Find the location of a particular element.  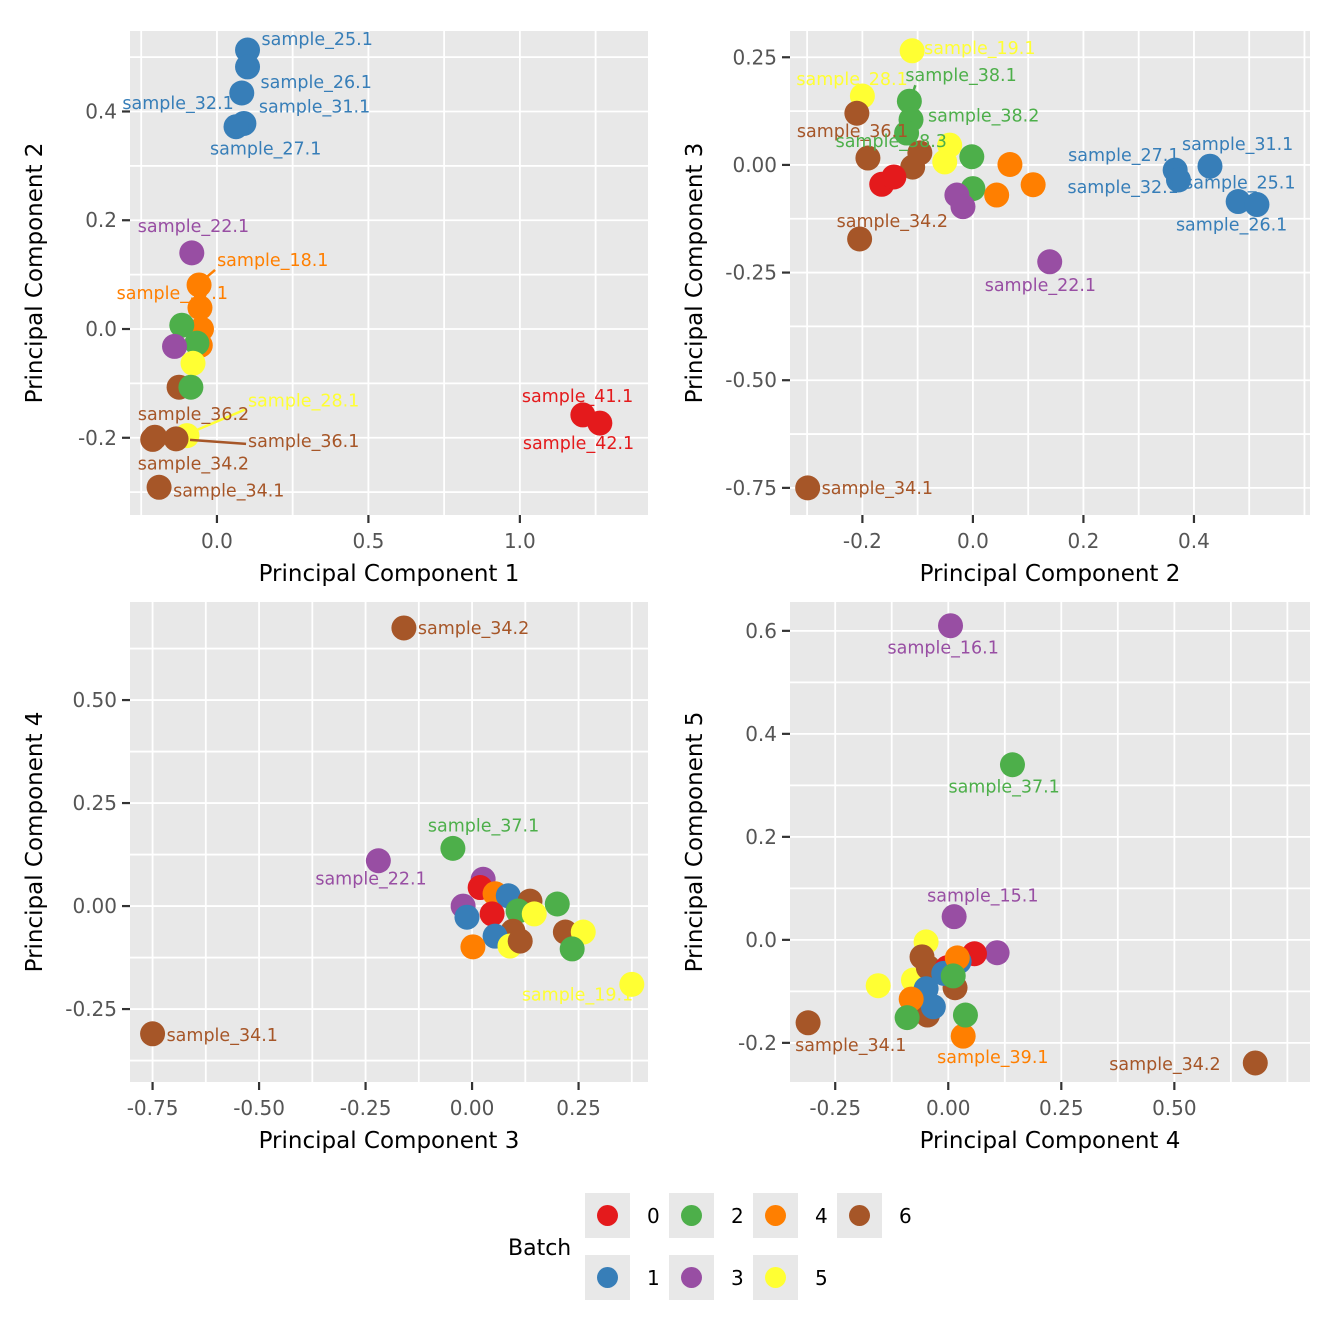

y-tick-label: -0.2 is located at coordinates (757, 1043).